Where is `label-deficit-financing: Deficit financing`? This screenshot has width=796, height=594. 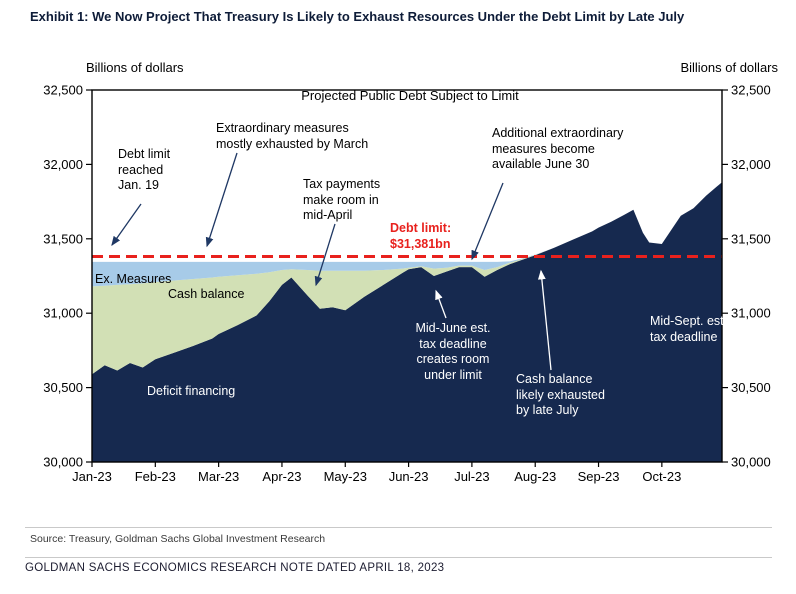
label-deficit-financing: Deficit financing is located at coordinates (191, 391).